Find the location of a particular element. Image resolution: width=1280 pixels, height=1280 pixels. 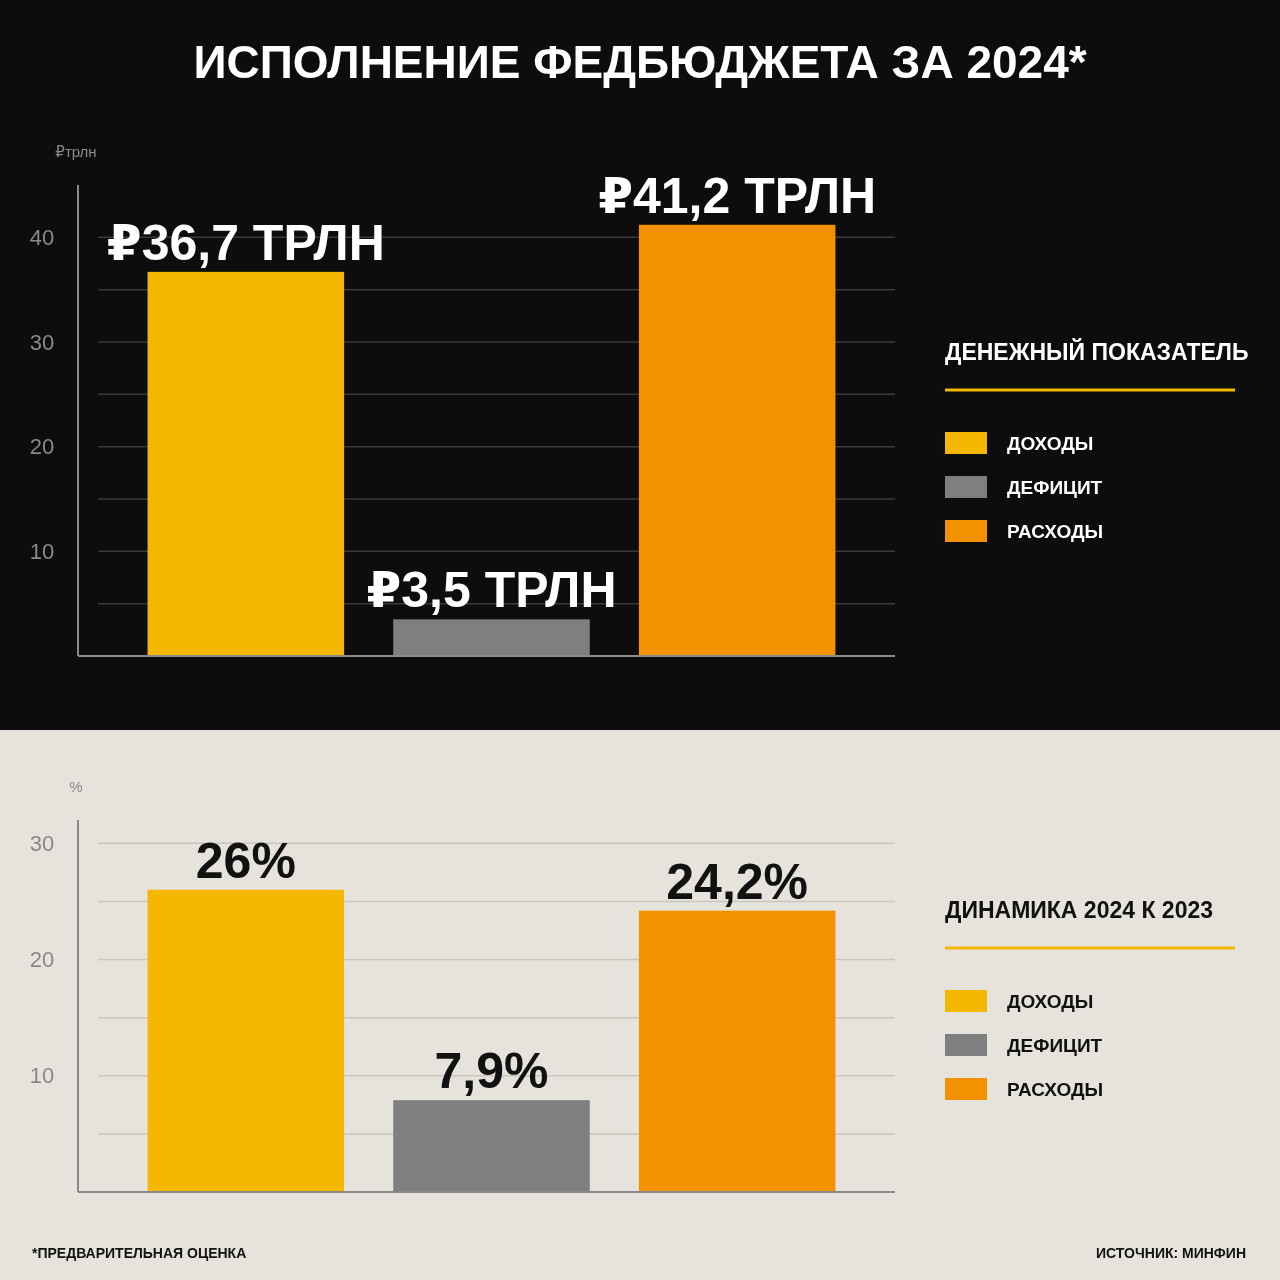

legend-title: ДЕНЕЖНЫЙ ПОКАЗАТЕЛЬ is located at coordinates (1097, 351).